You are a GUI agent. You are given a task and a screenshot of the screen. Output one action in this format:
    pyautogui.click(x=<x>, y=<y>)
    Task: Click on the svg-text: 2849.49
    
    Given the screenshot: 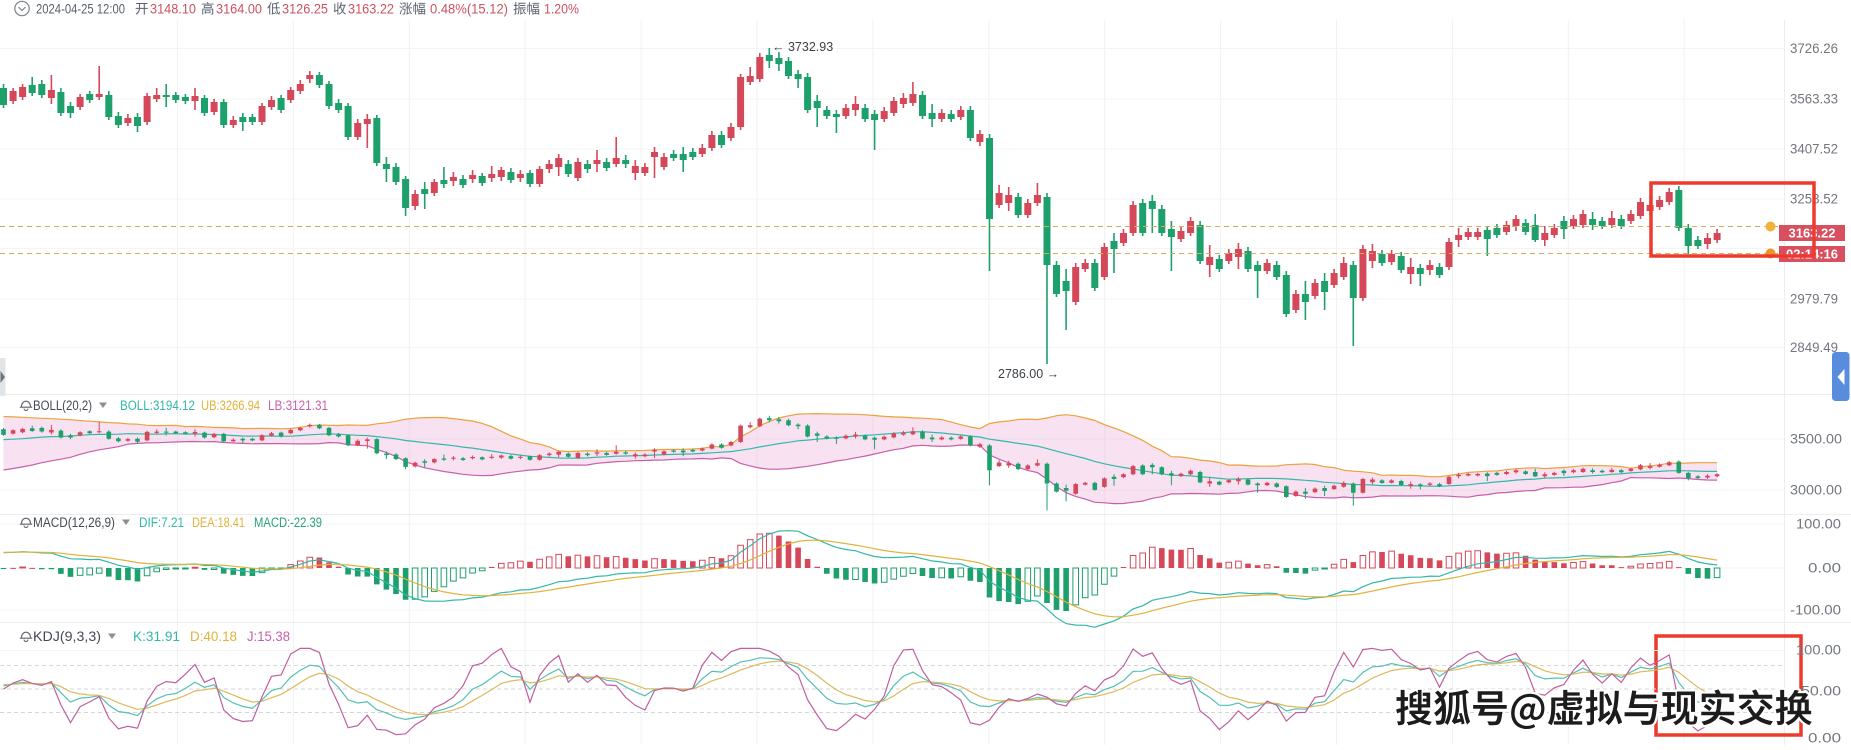 What is the action you would take?
    pyautogui.click(x=1814, y=347)
    